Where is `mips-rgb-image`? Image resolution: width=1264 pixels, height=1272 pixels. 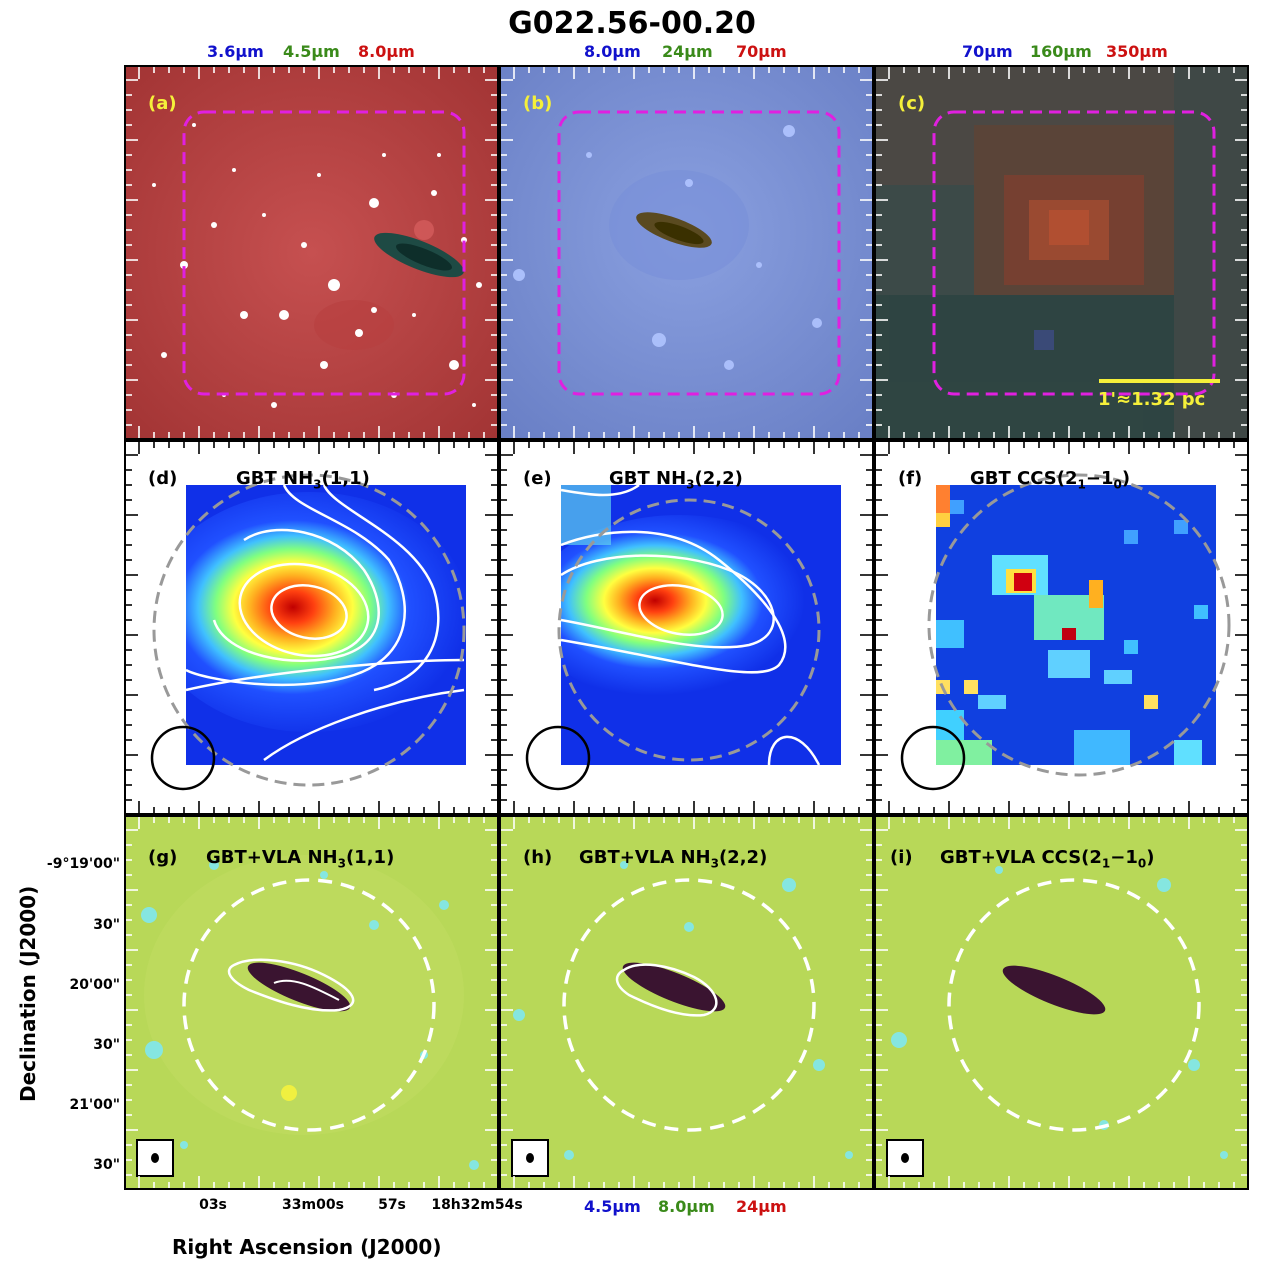
mips-rgb-image is located at coordinates (686, 252).